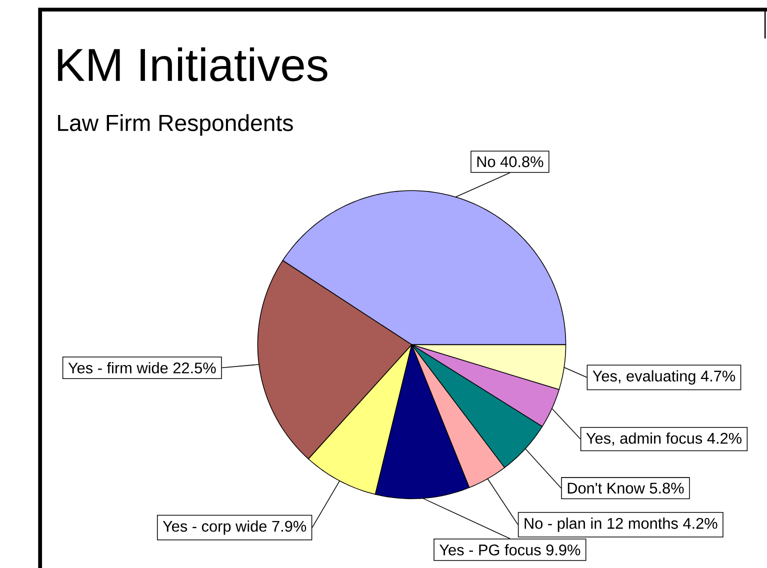 This screenshot has height=568, width=767. Describe the element at coordinates (718, 376) in the screenshot. I see `data-label: 4.7%` at that location.